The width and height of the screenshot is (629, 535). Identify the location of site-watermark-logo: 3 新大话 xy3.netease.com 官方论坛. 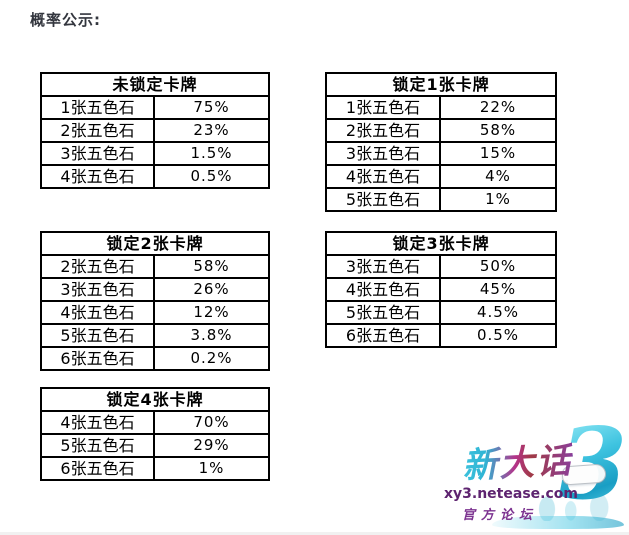
(534, 473).